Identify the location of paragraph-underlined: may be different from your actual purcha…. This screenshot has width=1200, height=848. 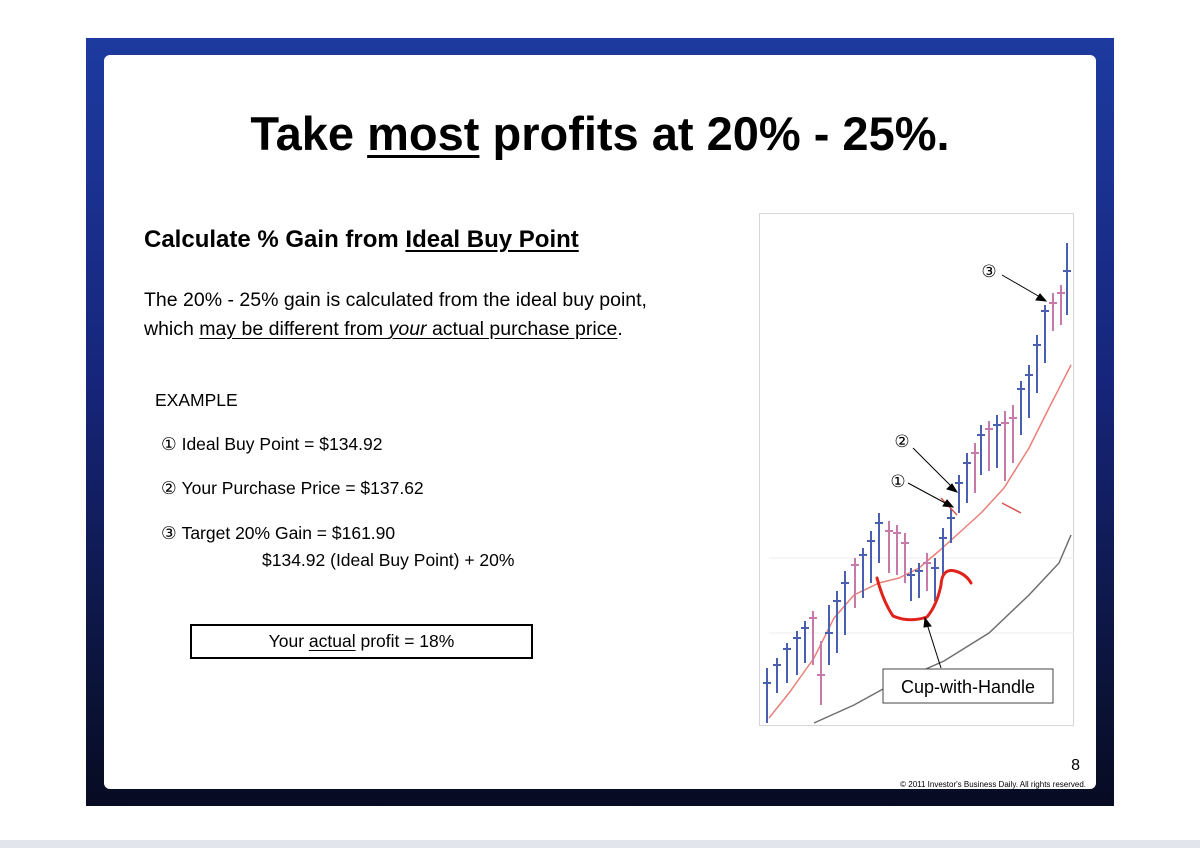
(408, 329).